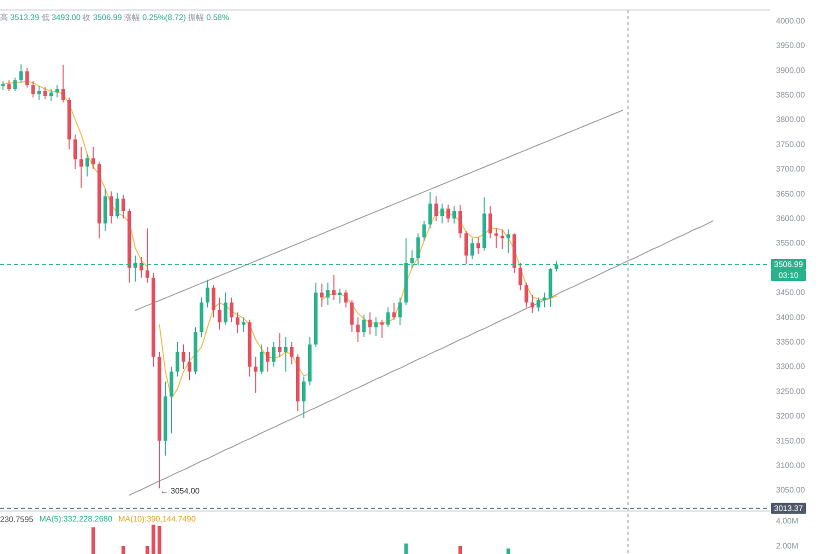 The image size is (829, 554). Describe the element at coordinates (791, 441) in the screenshot. I see `y-tick-label: 3150.00` at that location.